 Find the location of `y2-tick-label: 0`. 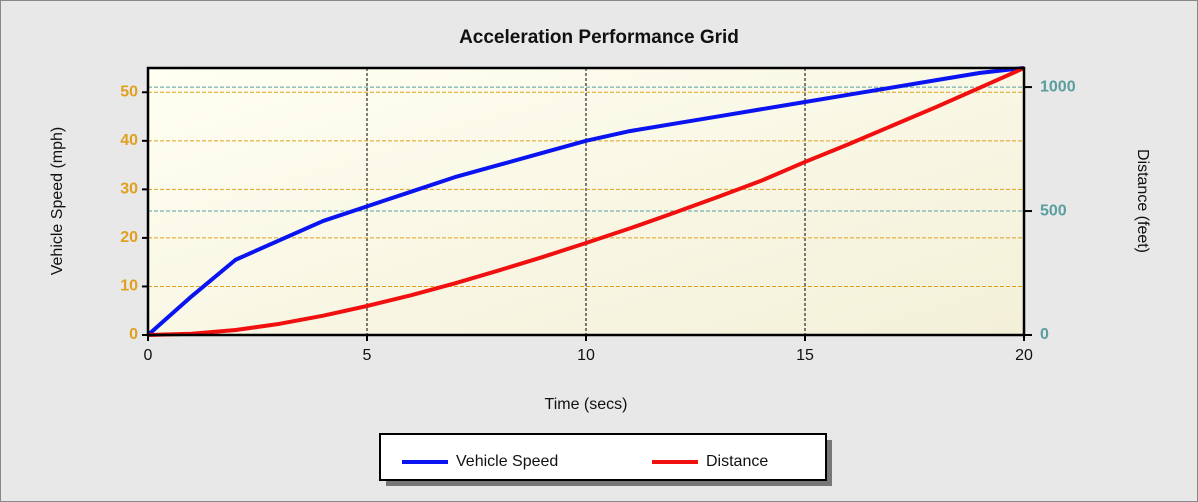

y2-tick-label: 0 is located at coordinates (1044, 334).